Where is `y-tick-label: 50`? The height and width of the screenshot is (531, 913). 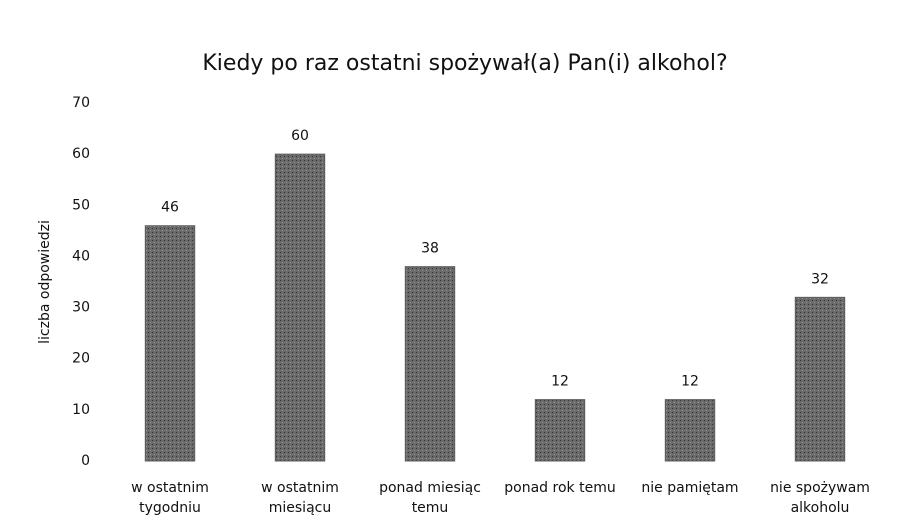
y-tick-label: 50 is located at coordinates (81, 205).